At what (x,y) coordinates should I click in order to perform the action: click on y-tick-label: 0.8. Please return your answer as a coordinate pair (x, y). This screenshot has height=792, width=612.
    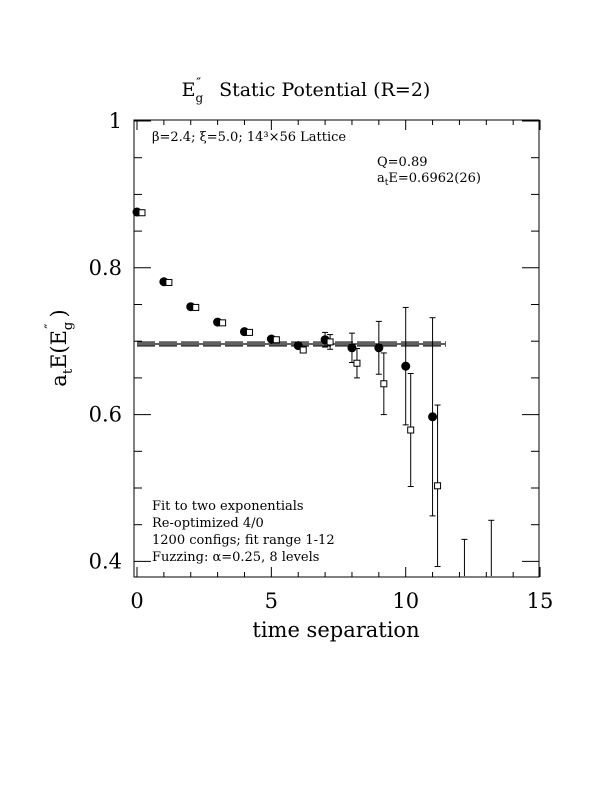
    Looking at the image, I should click on (105, 268).